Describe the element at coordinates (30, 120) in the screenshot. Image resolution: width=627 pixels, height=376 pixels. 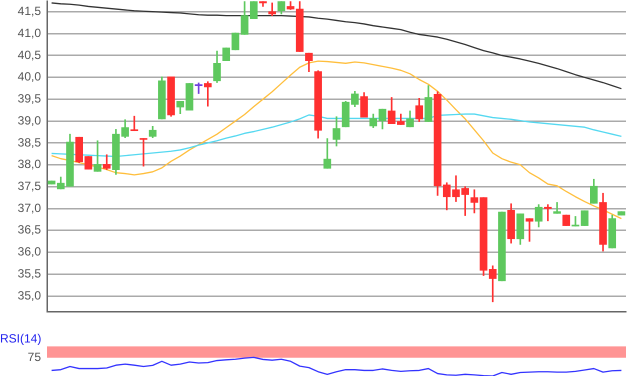
I see `y-tick-label: 39,0` at that location.